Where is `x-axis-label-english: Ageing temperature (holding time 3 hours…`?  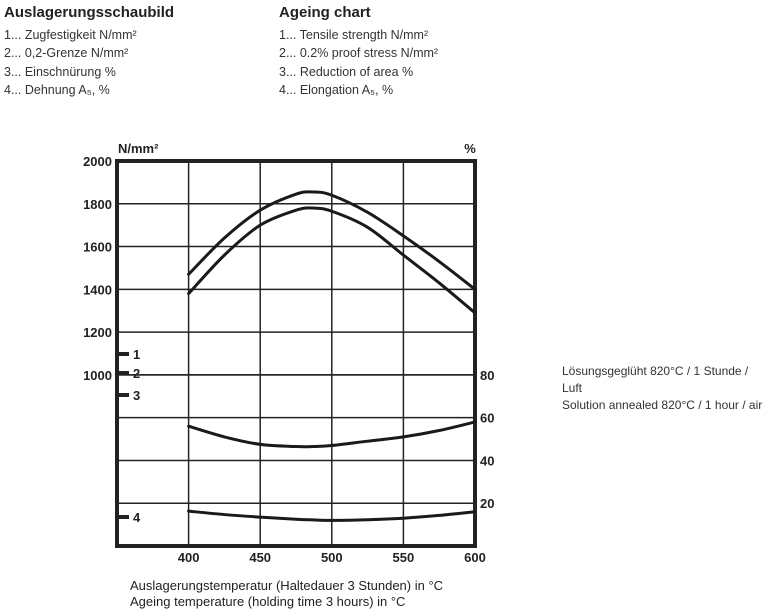 x-axis-label-english: Ageing temperature (holding time 3 hours… is located at coordinates (268, 601).